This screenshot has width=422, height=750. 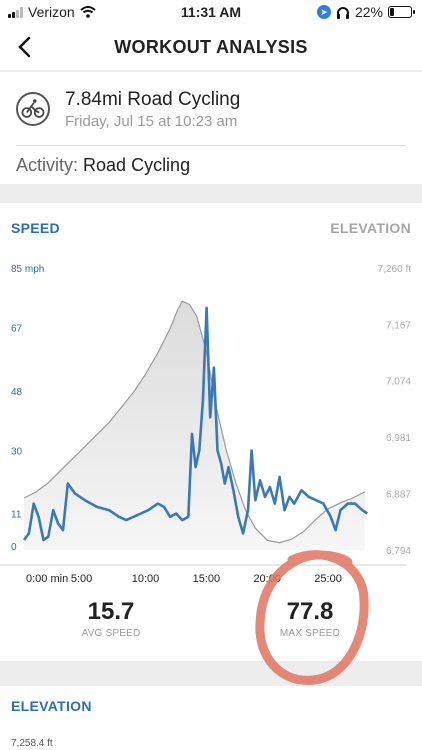 I want to click on battery-icon, so click(x=401, y=12).